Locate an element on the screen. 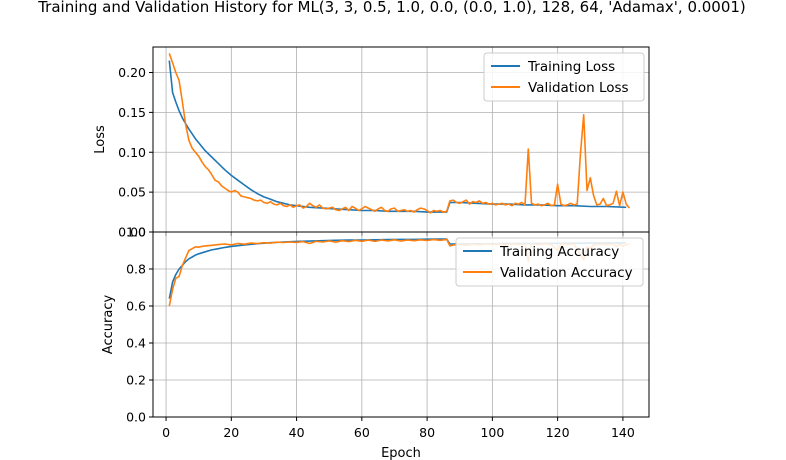  y-tick-label: 0.20 is located at coordinates (132, 72).